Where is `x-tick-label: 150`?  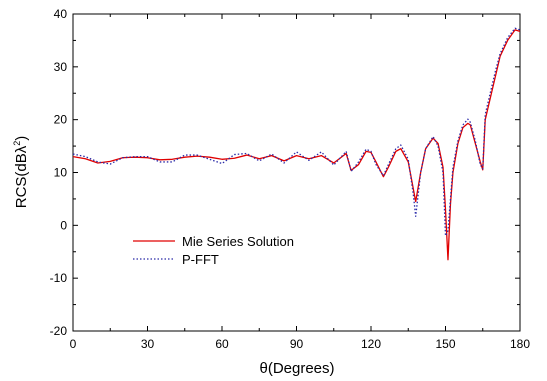 x-tick-label: 150 is located at coordinates (445, 344).